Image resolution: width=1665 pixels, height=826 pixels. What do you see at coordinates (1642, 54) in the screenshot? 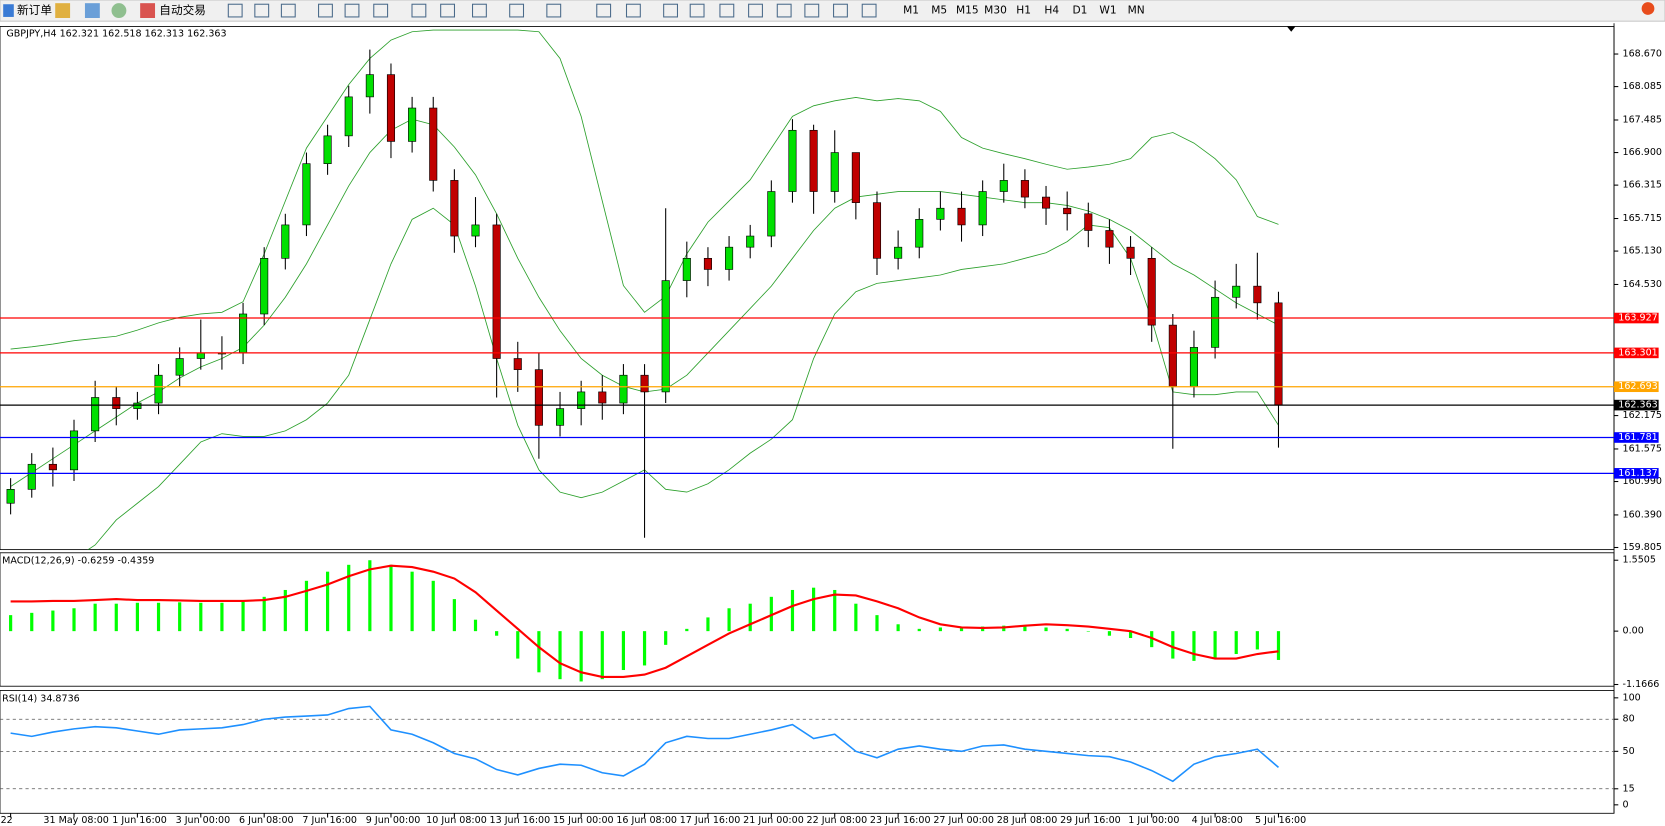
I see `y-tick-label: 168.670` at bounding box center [1642, 54].